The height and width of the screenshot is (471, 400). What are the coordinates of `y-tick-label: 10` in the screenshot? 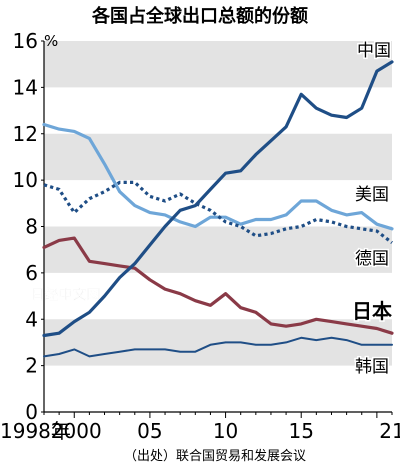 It's located at (25, 180).